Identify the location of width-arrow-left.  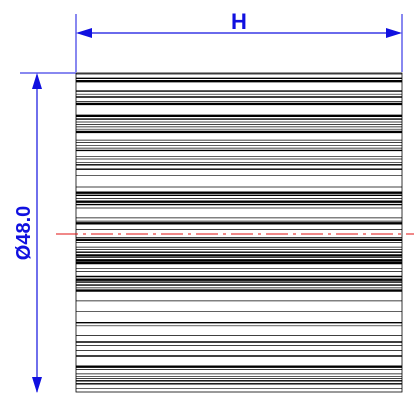
(84, 33).